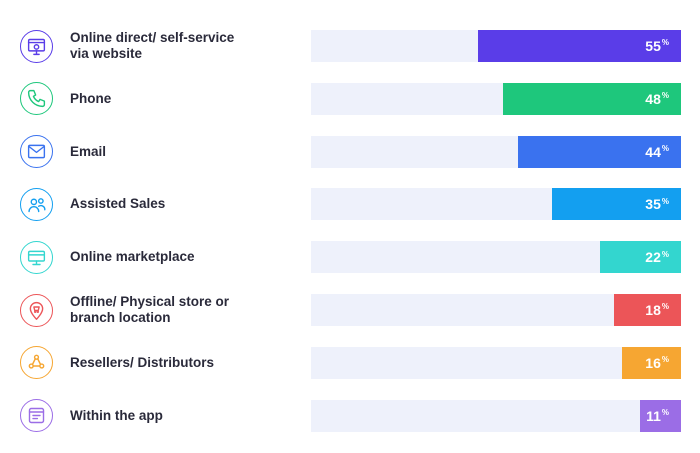 The image size is (700, 453). What do you see at coordinates (496, 310) in the screenshot?
I see `bar-track: 18%` at bounding box center [496, 310].